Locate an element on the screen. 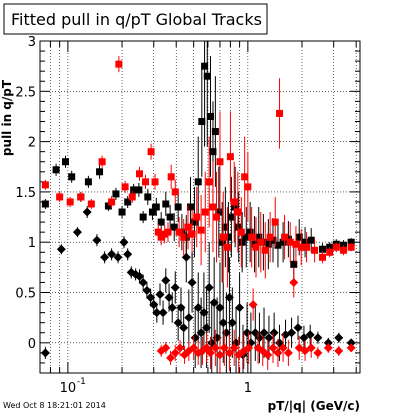 The width and height of the screenshot is (400, 414). y-axis-label: pull in q/pT is located at coordinates (7, 117).